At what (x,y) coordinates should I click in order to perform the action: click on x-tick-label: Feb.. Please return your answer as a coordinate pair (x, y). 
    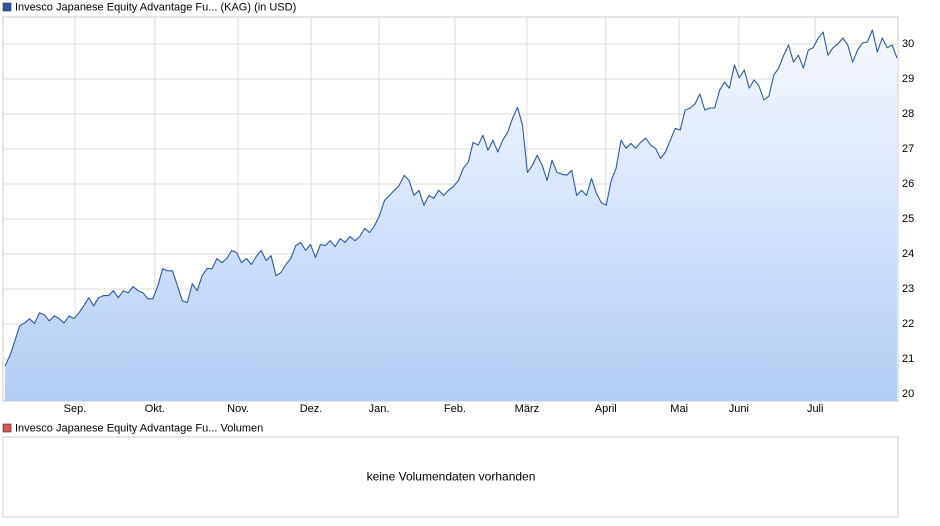
    Looking at the image, I should click on (455, 409).